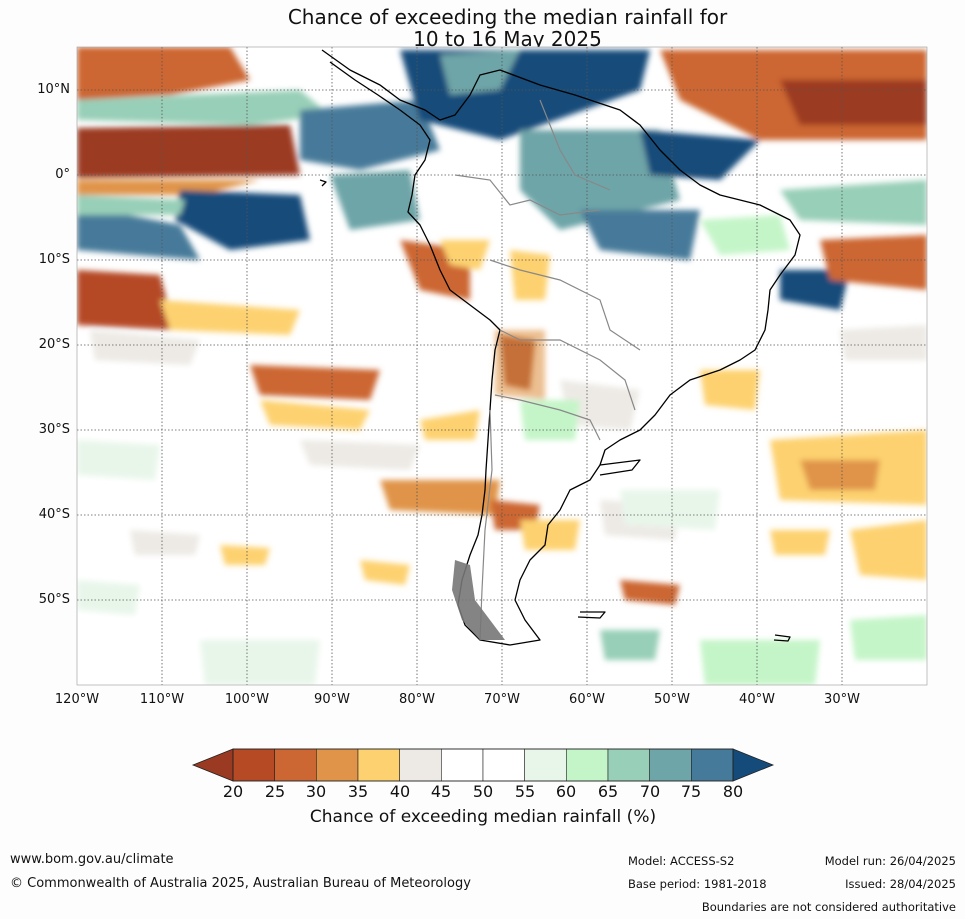 This screenshot has height=919, width=965. I want to click on chile-islands, so click(478, 600).